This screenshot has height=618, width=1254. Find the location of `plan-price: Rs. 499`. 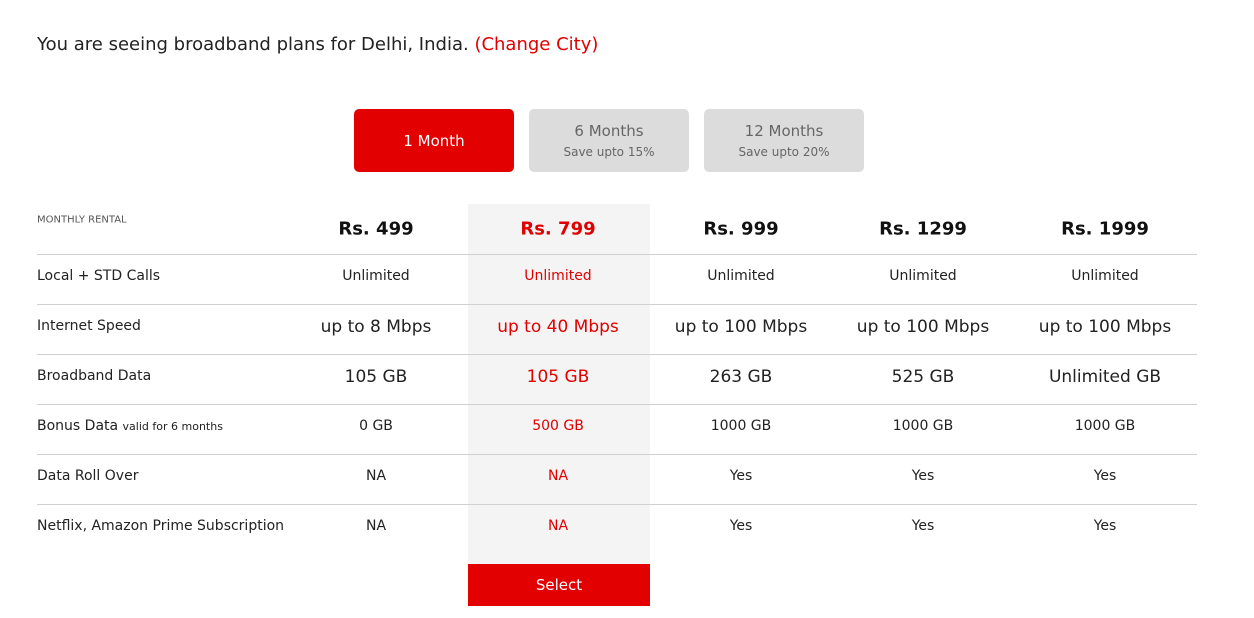

plan-price: Rs. 499 is located at coordinates (376, 229).